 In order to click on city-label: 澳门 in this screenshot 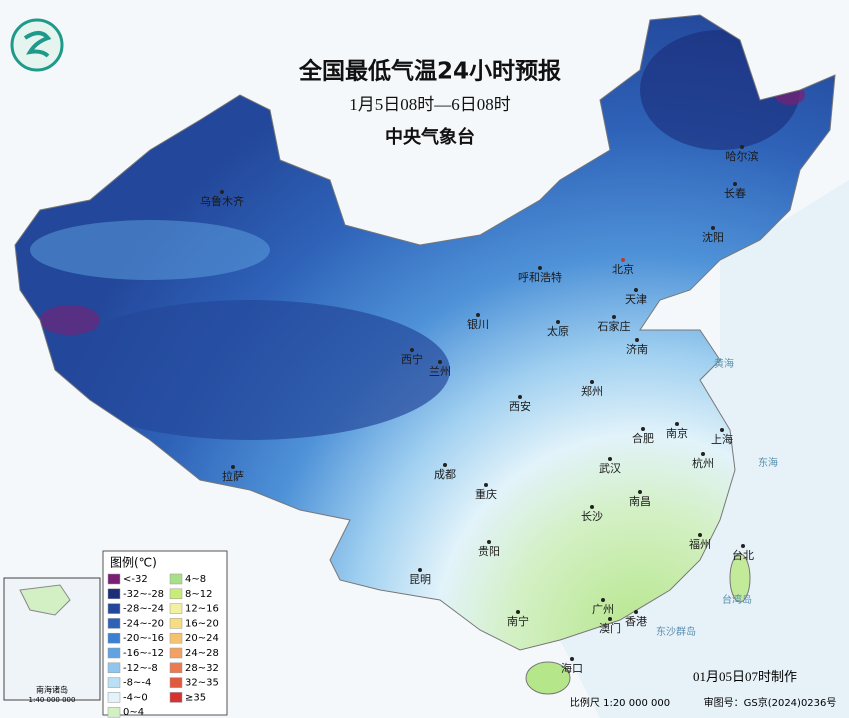, I will do `click(610, 628)`.